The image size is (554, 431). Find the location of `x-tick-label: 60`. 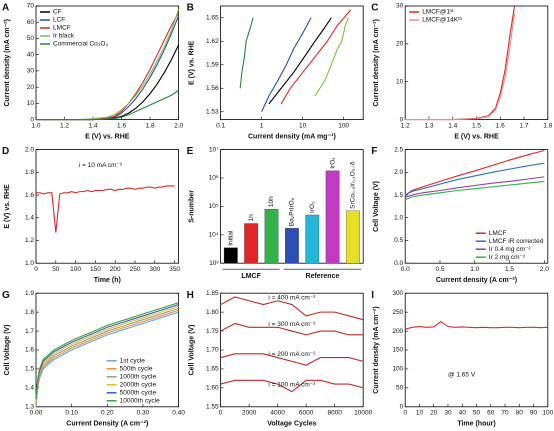

x-tick-label: 60 is located at coordinates (491, 413).